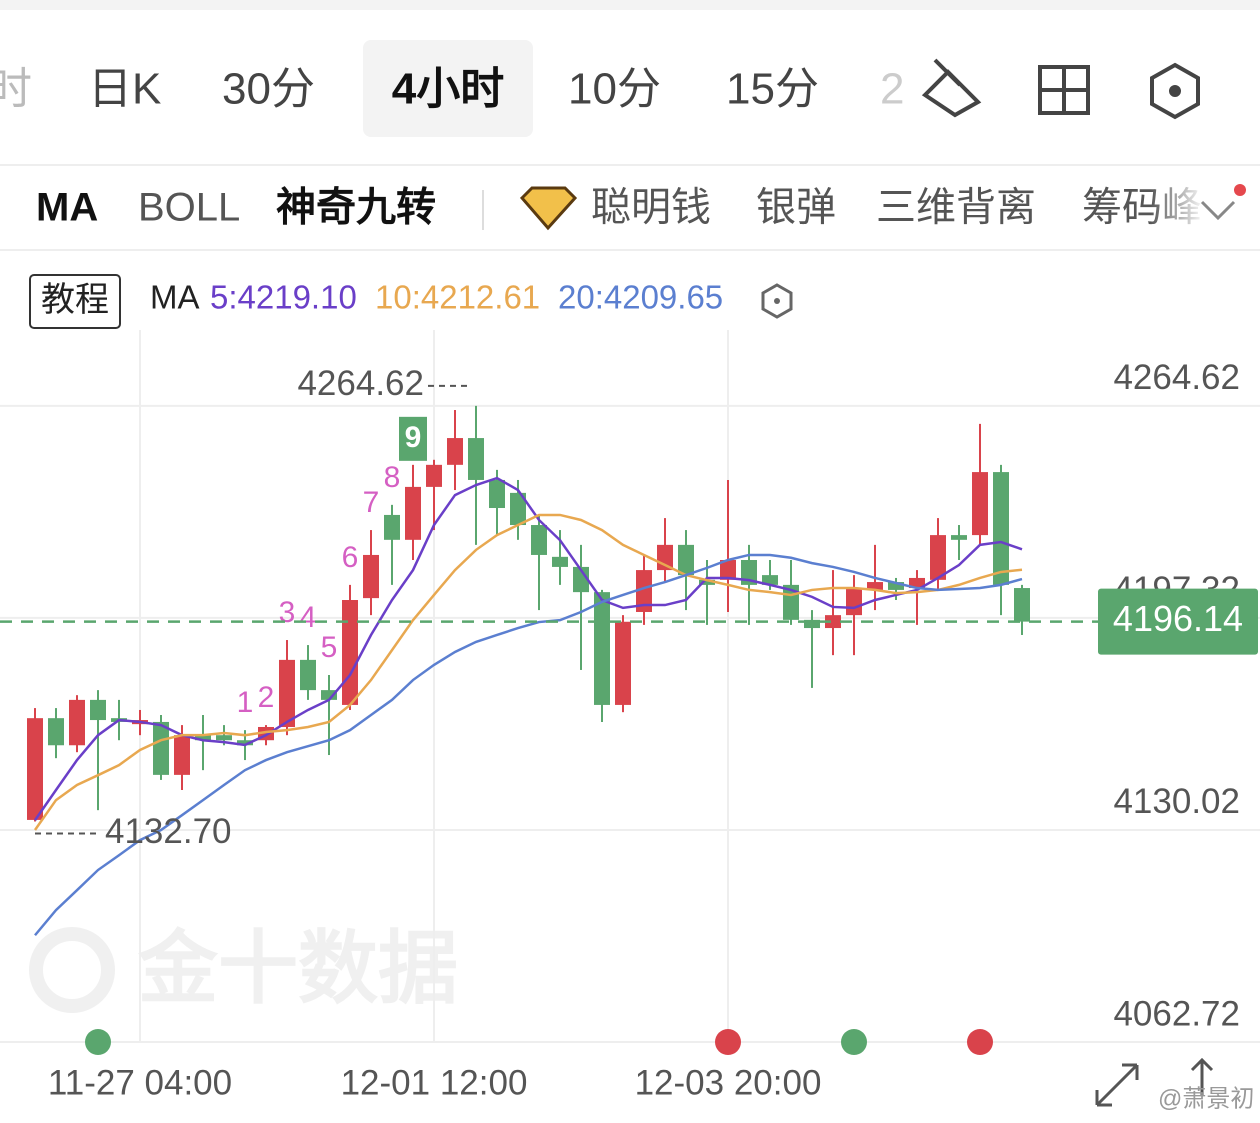  What do you see at coordinates (728, 1082) in the screenshot?
I see `x-tick-label: 12-03 20:00` at bounding box center [728, 1082].